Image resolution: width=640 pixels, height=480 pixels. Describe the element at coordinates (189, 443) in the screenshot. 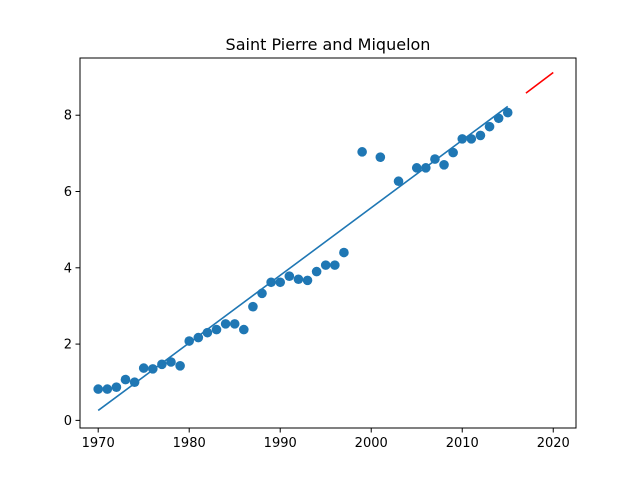

I see `x-tick-label: 1980` at that location.